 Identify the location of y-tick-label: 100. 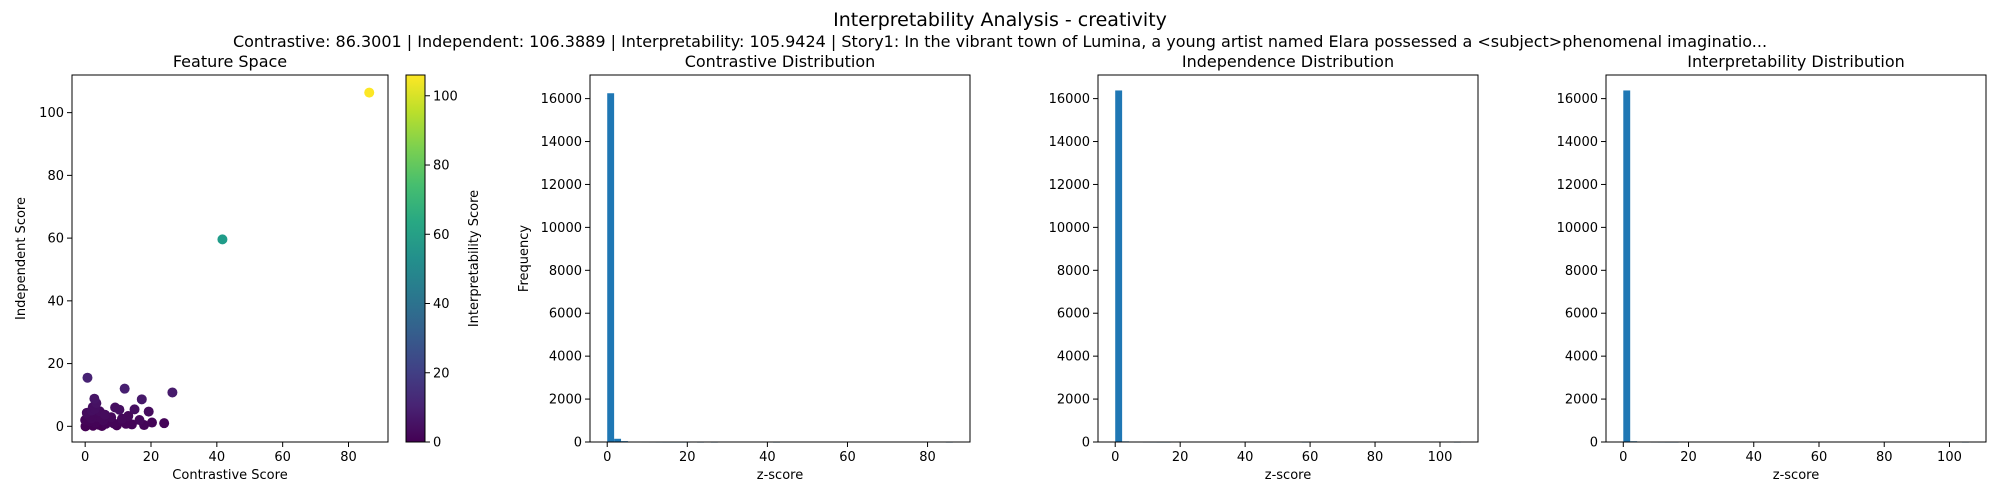
(51, 113).